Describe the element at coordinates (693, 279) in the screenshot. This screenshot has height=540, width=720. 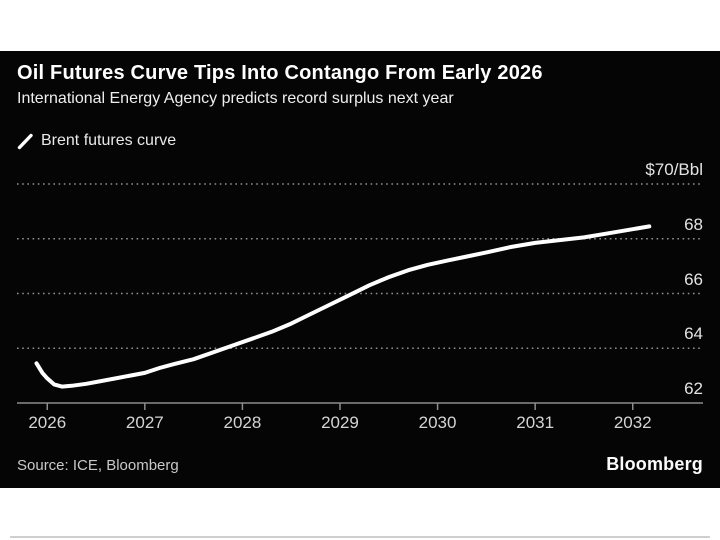
I see `y-axis-label-66: 66` at that location.